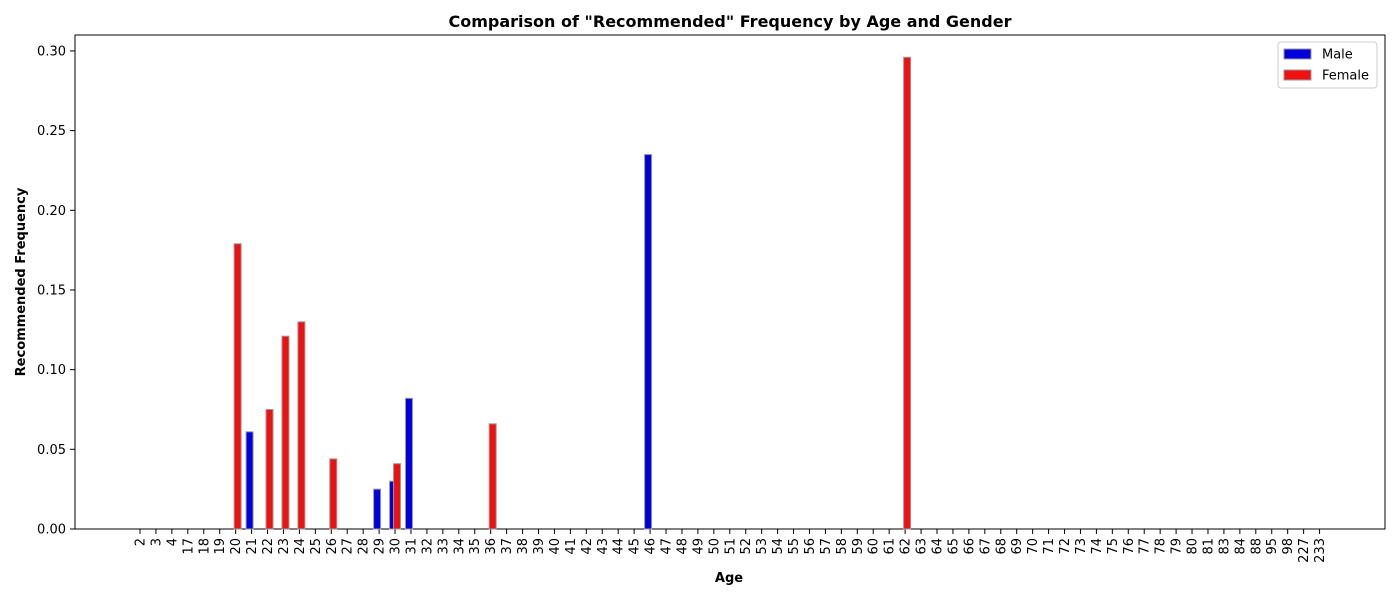 The width and height of the screenshot is (1400, 600). What do you see at coordinates (188, 546) in the screenshot?
I see `x-tick-label: 17` at bounding box center [188, 546].